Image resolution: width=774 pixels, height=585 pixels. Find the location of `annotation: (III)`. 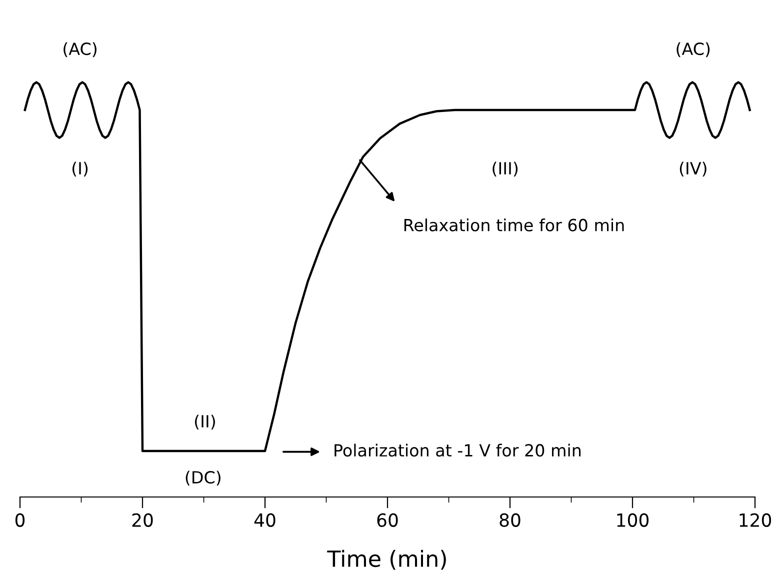

annotation: (III) is located at coordinates (505, 169).